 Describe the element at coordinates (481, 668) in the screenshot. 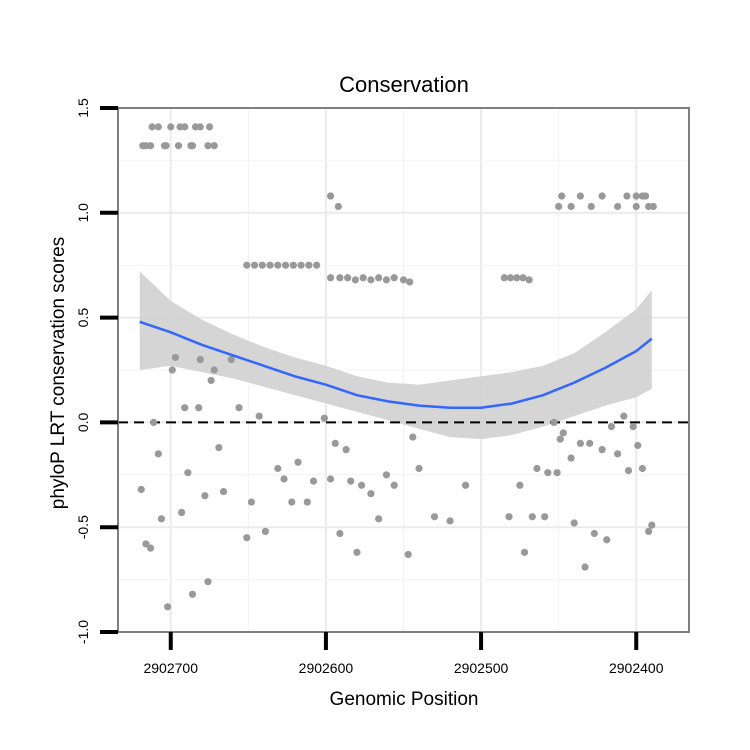

I see `x-tick-label: 2902500` at that location.